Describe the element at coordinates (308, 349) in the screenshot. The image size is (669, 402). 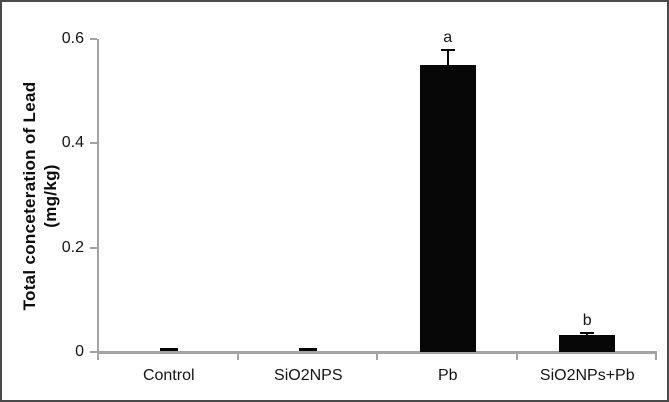
I see `zero-bar-sio2nps` at that location.